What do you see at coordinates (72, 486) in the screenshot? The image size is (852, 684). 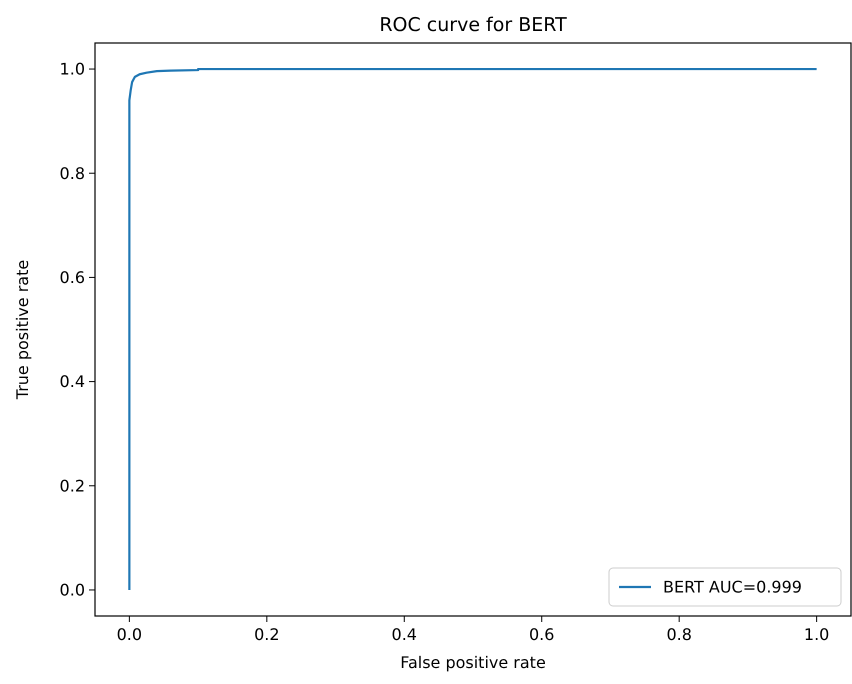 I see `y-tick-label: 0.2` at bounding box center [72, 486].